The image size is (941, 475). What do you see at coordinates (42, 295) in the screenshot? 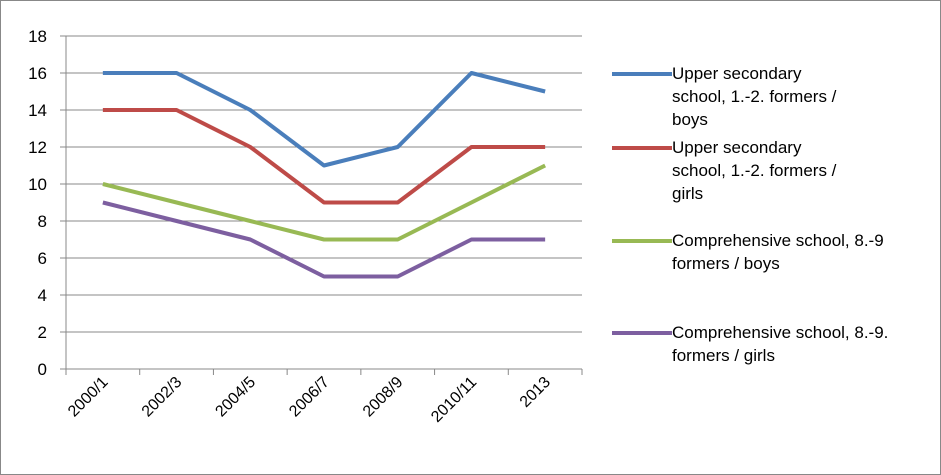
I see `y-tick-label: 4` at bounding box center [42, 295].